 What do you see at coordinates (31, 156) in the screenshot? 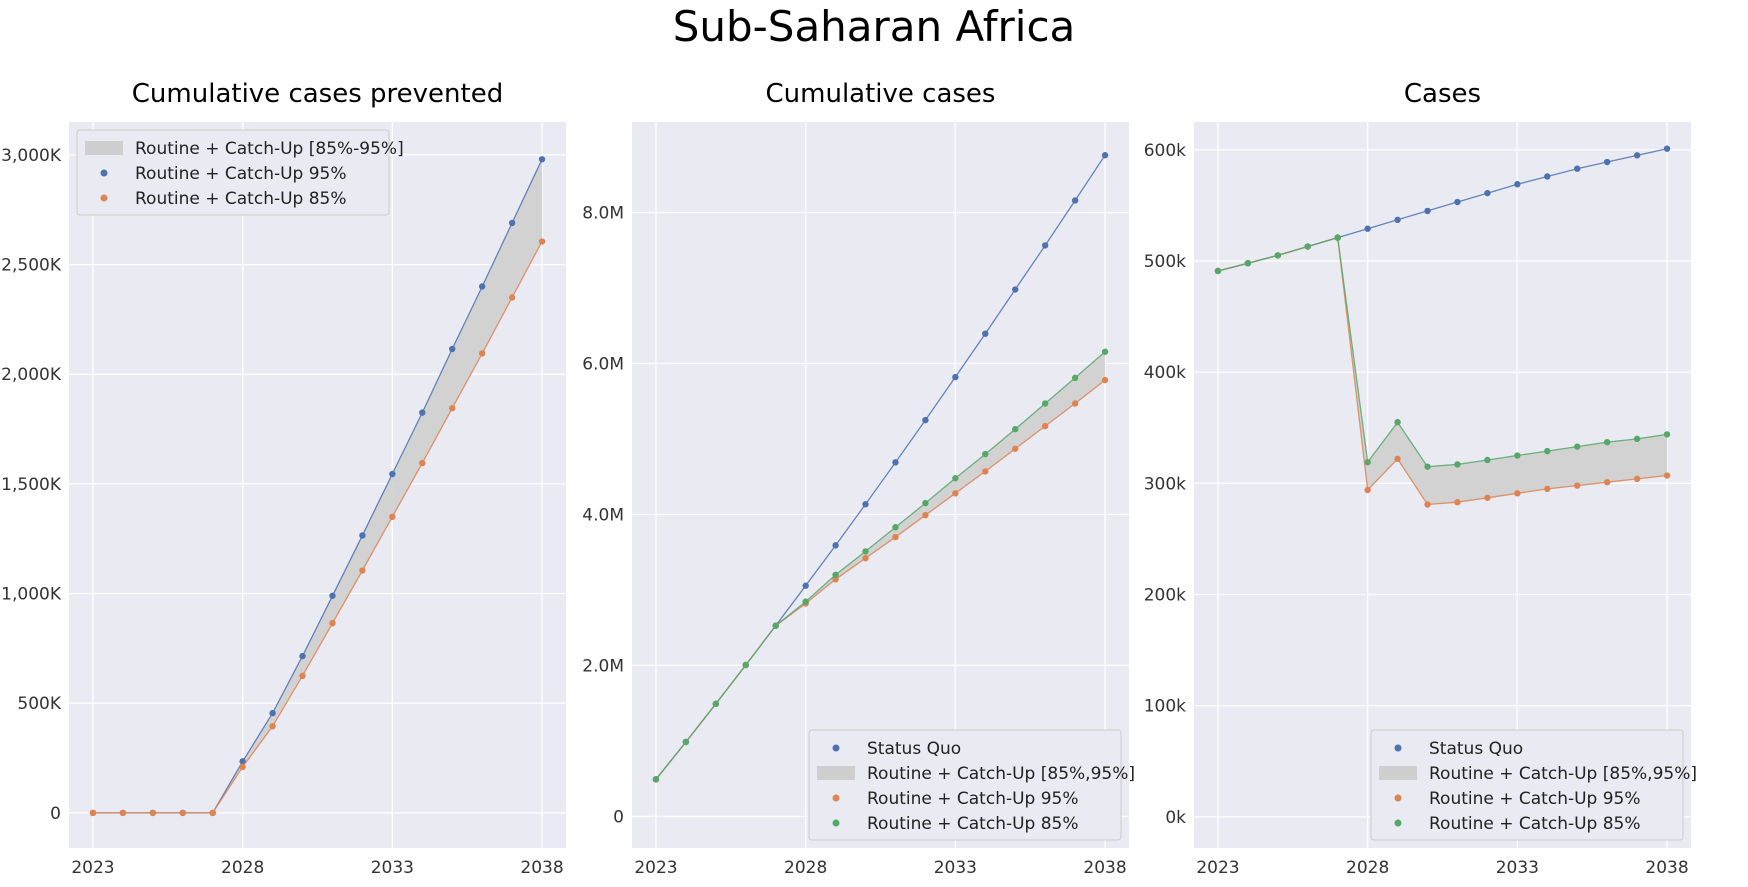
I see `y-tick-label: 3,000K` at bounding box center [31, 156].